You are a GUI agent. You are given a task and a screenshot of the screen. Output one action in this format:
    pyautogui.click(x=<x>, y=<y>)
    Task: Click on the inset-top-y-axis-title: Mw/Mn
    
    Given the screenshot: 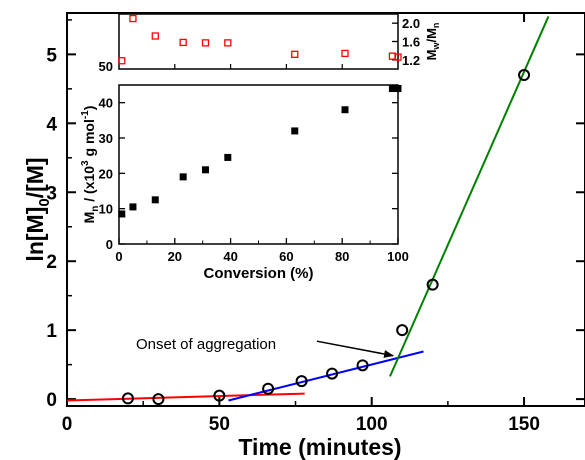 What is the action you would take?
    pyautogui.click(x=432, y=42)
    